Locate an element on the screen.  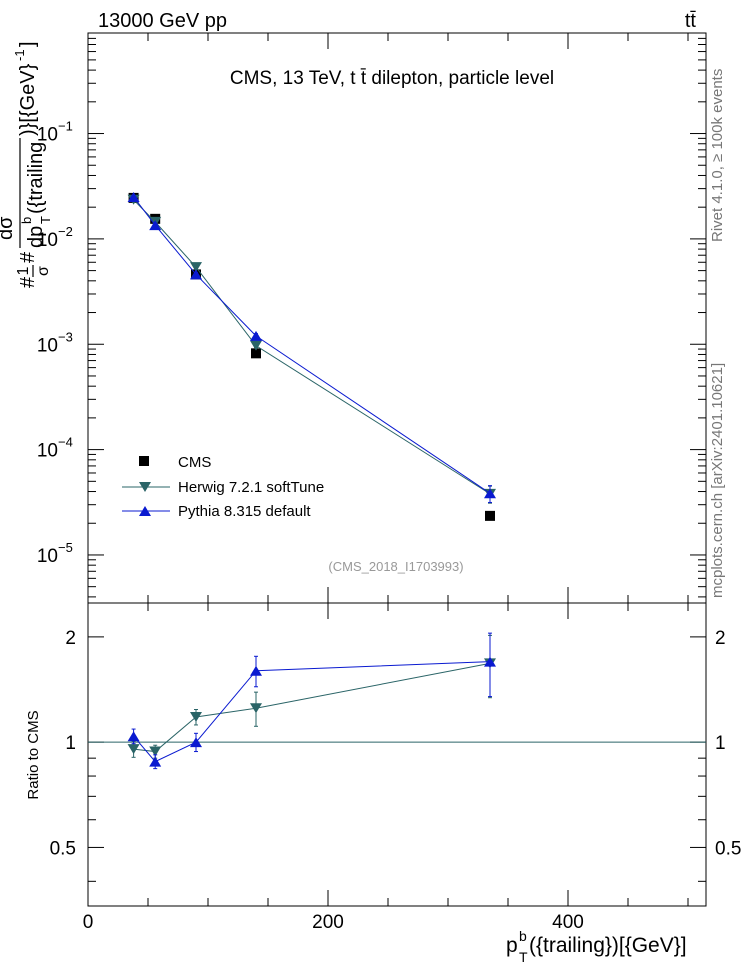
x-axis-label: p T b ({trailing})[{GeV}] is located at coordinates (596, 946).